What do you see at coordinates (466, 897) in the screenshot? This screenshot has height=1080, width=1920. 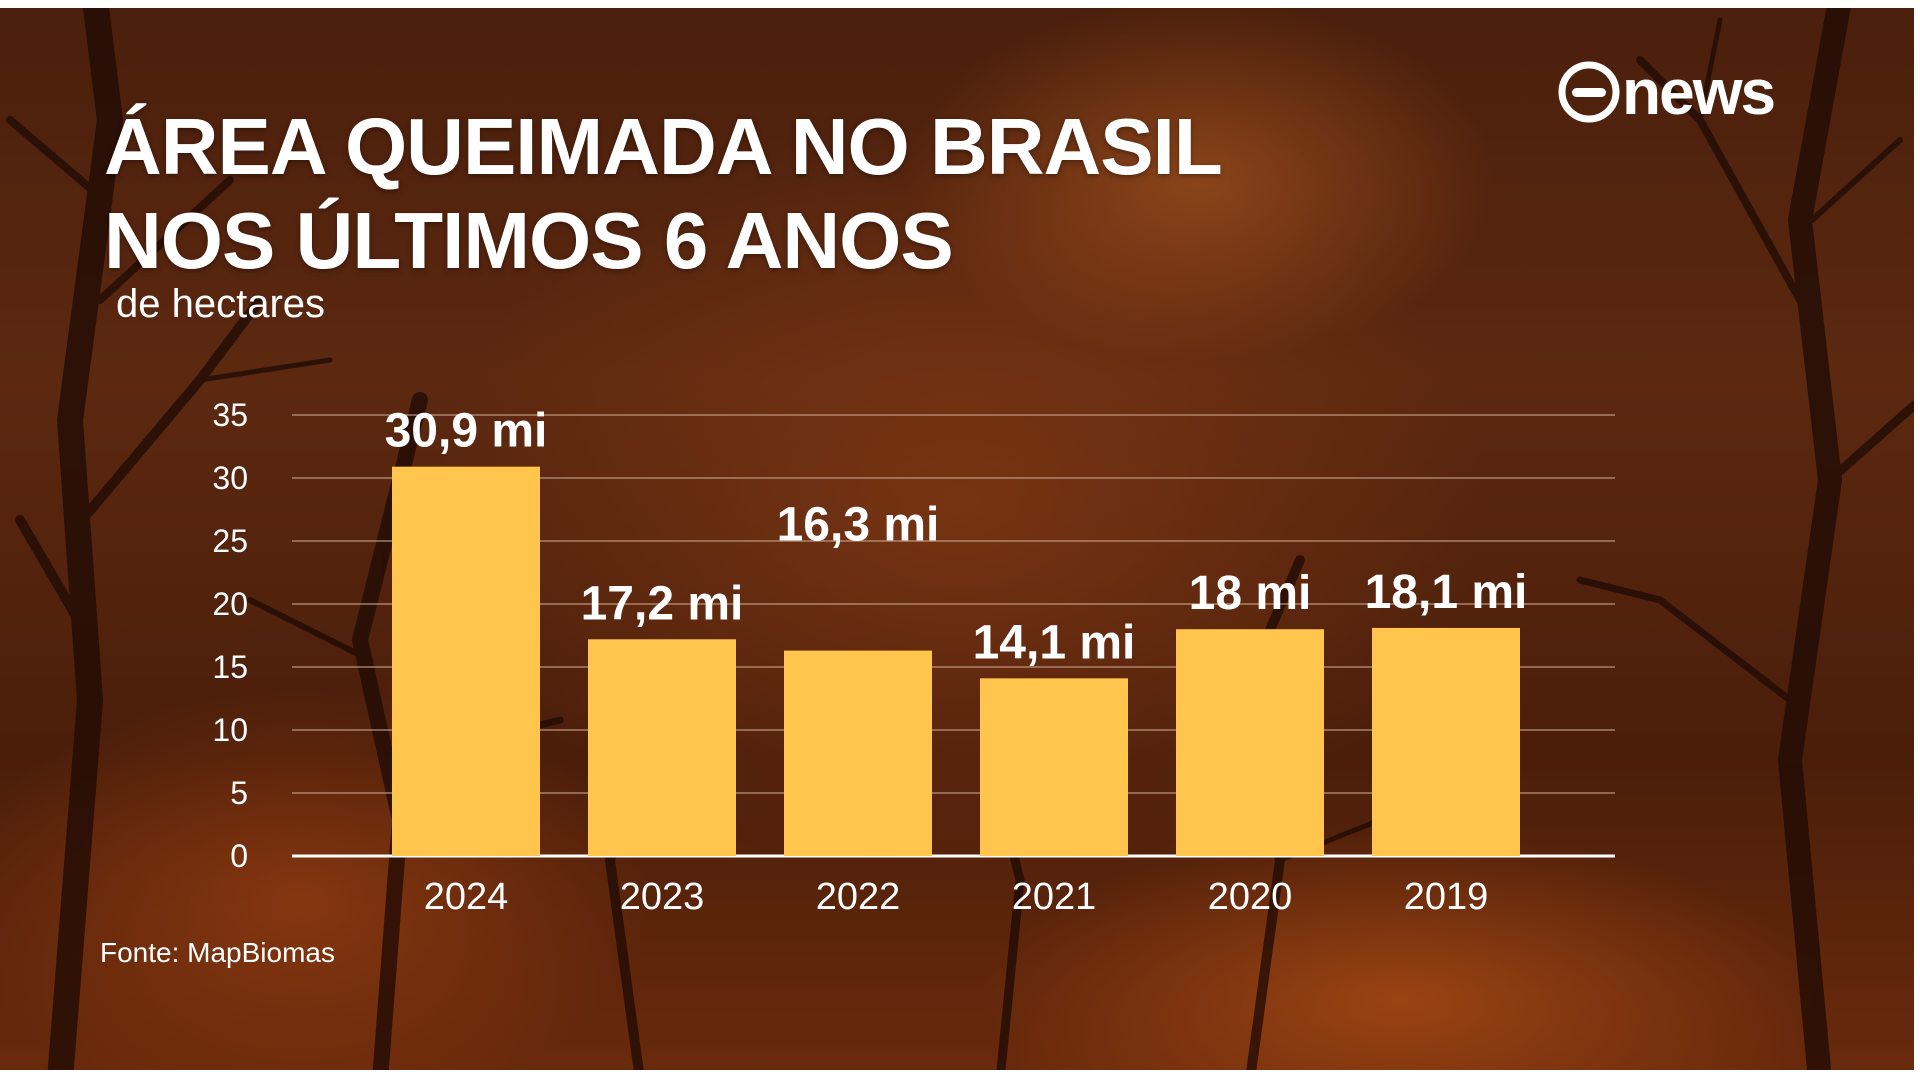 I see `x-tick-label-2024: 2024` at bounding box center [466, 897].